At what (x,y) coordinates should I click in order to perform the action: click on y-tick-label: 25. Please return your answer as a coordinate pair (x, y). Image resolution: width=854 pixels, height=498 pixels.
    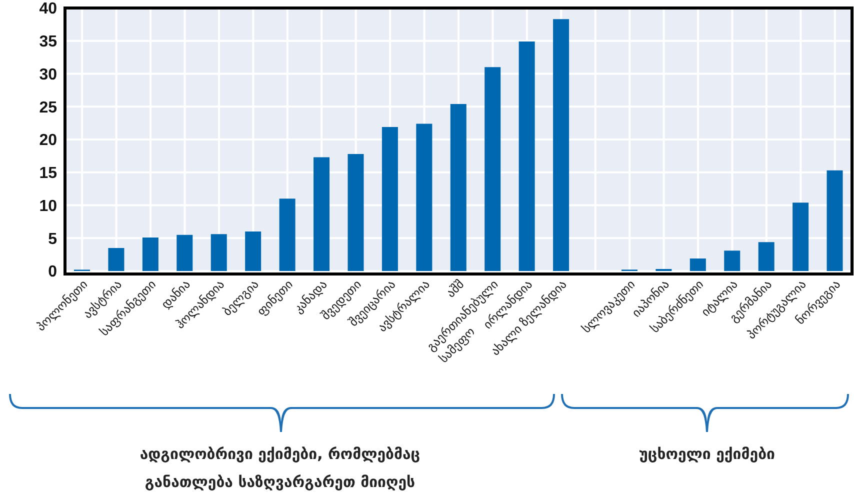
    Looking at the image, I should click on (48, 107).